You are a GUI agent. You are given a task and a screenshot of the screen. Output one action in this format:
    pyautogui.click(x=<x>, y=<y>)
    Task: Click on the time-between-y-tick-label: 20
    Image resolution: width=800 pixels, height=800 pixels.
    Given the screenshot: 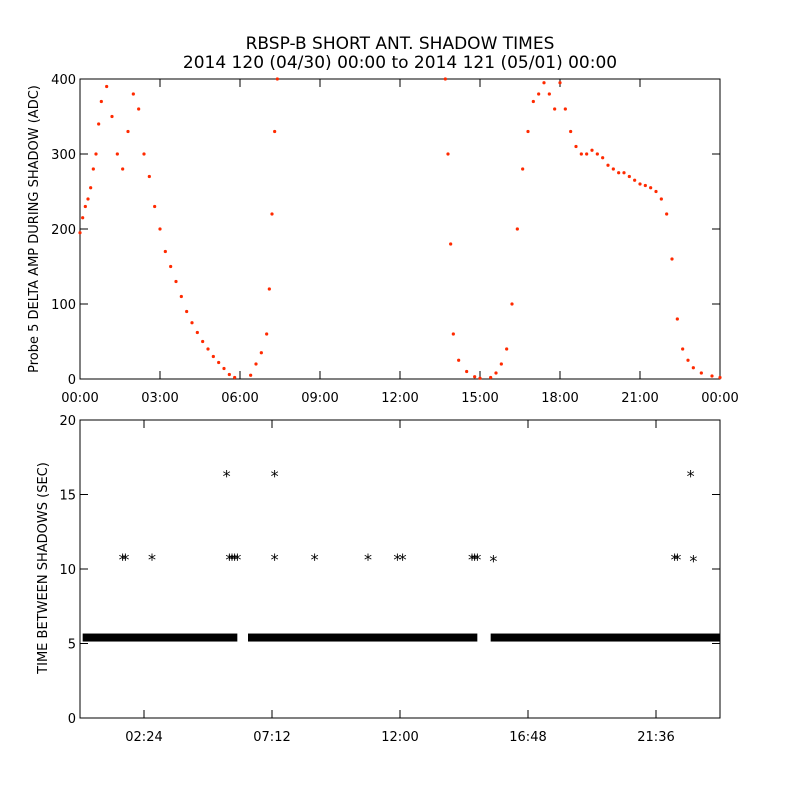 What is the action you would take?
    pyautogui.click(x=67, y=421)
    